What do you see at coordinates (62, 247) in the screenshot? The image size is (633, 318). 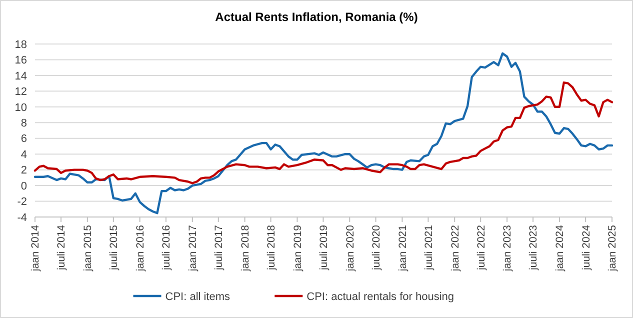 I see `x-tick-label: juuli 2014` at bounding box center [62, 247].